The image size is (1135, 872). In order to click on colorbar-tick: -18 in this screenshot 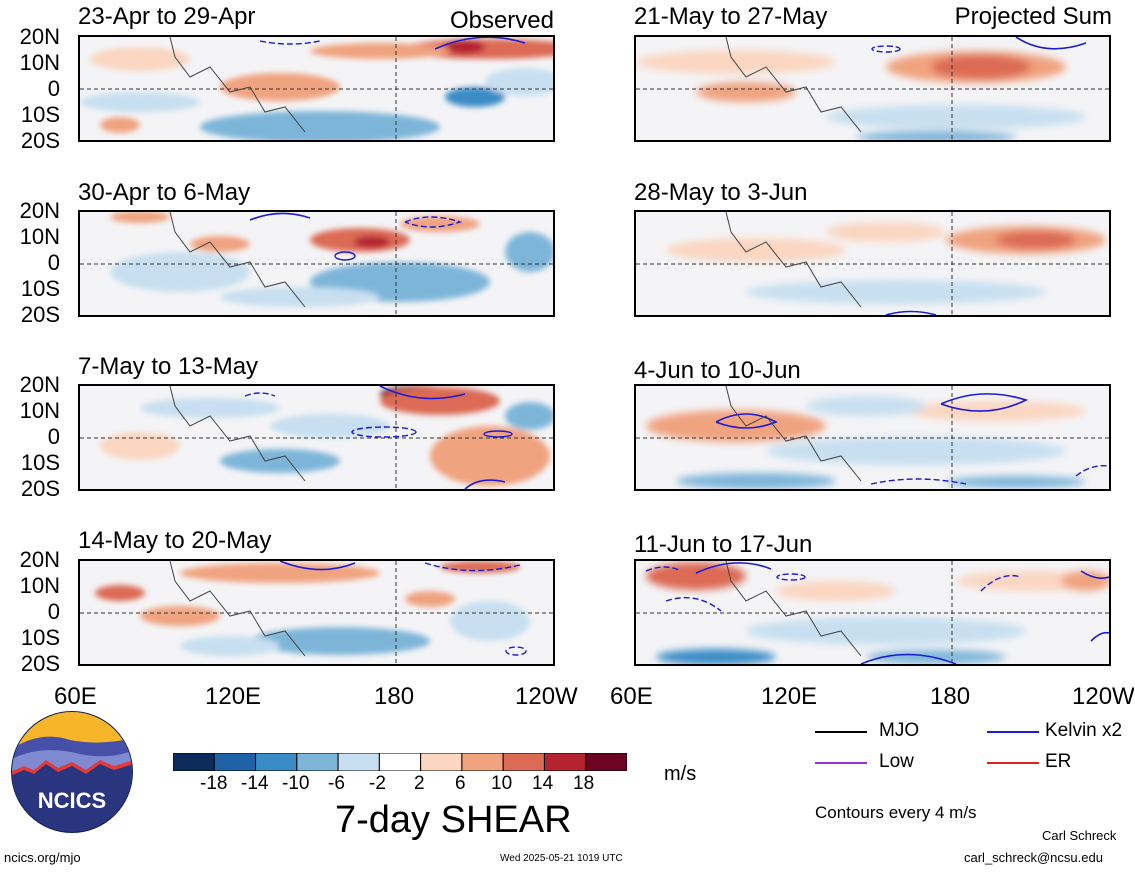, I will do `click(214, 783)`.